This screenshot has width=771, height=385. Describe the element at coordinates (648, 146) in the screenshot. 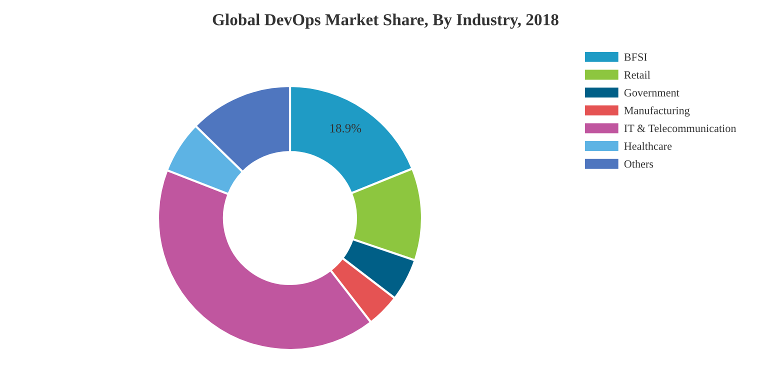

I see `legend-label: Healthcare` at that location.